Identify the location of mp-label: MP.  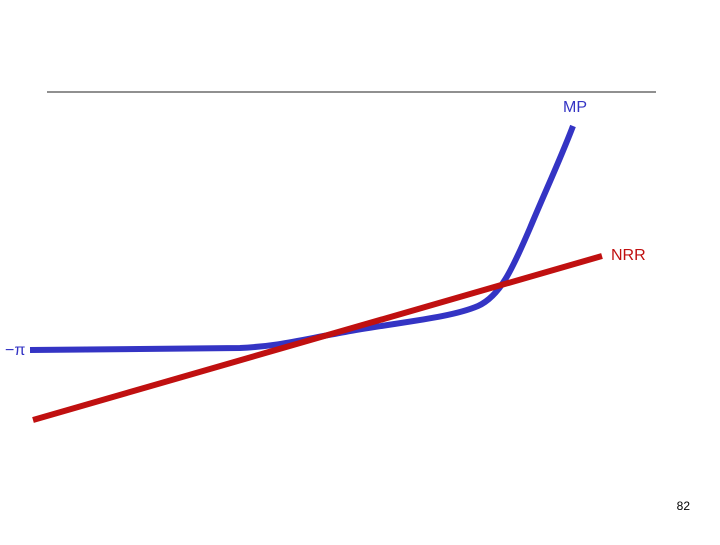
(575, 107).